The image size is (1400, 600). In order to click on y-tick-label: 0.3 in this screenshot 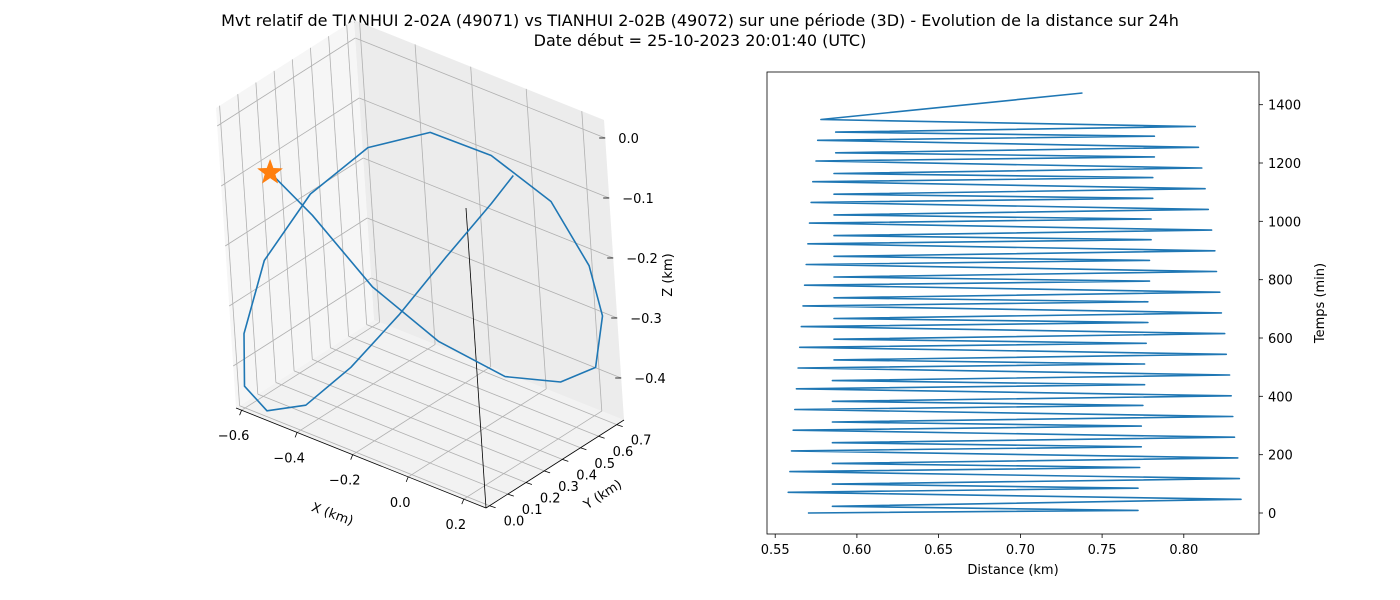, I will do `click(568, 487)`.